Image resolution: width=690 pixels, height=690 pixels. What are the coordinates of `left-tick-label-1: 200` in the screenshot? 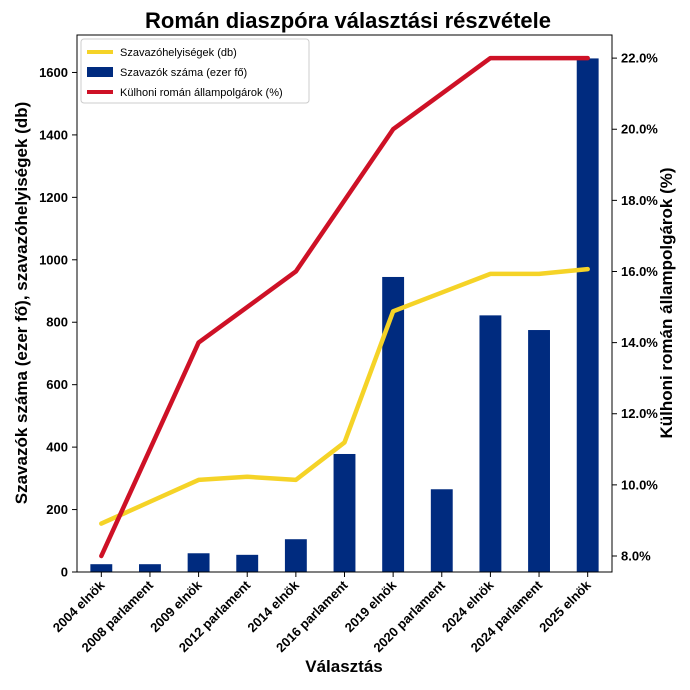 It's located at (57, 509).